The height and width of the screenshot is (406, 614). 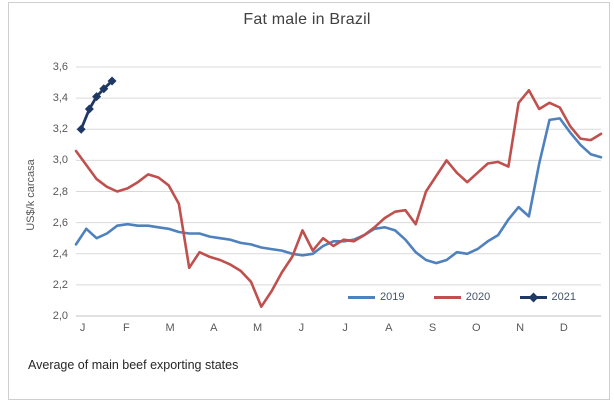 What do you see at coordinates (126, 328) in the screenshot?
I see `x-tick-label: F` at bounding box center [126, 328].